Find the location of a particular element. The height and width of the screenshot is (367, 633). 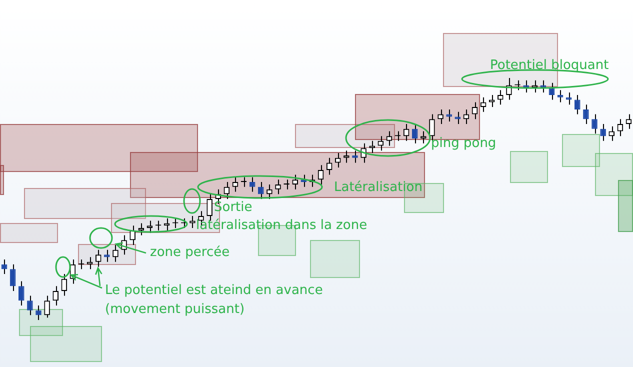

annotation: Latéralisation is located at coordinates (378, 187).